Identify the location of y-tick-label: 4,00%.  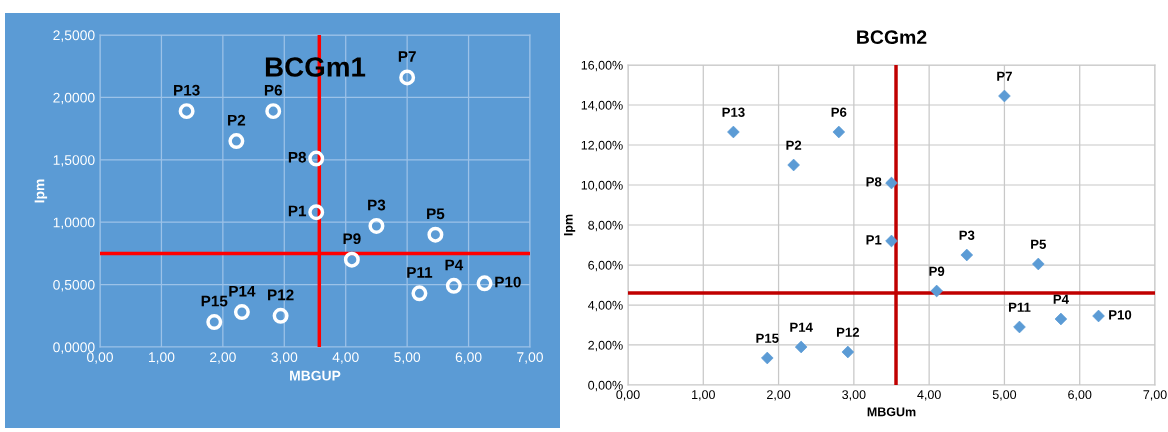
(605, 306).